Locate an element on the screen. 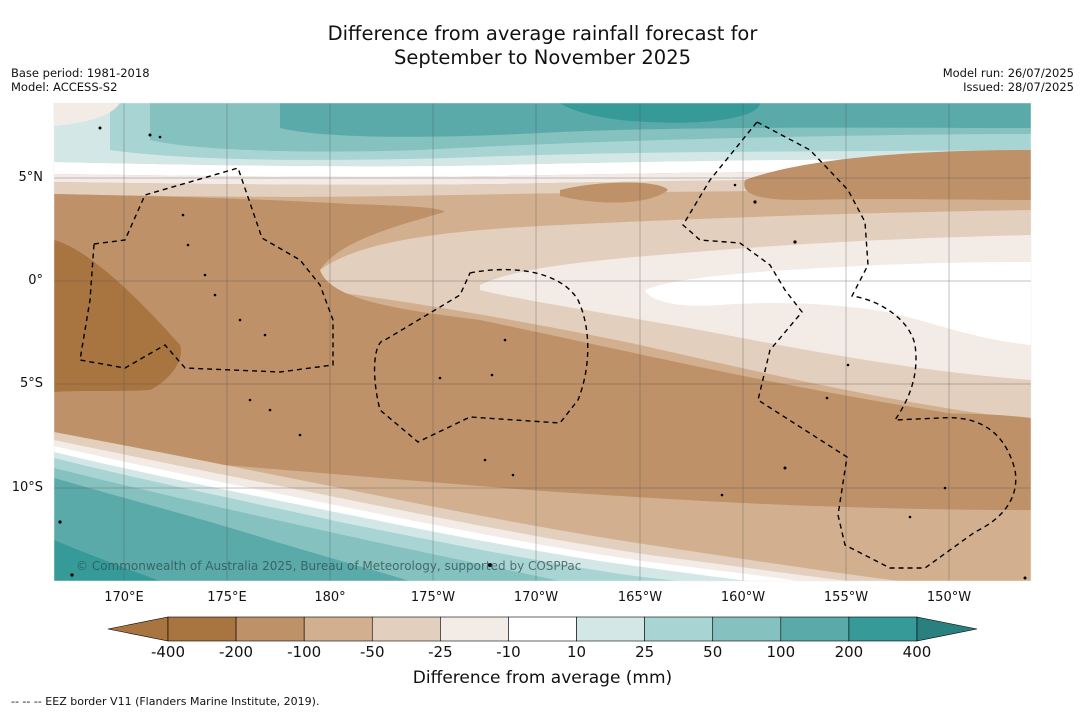  lat-label-5s: 5°S is located at coordinates (31, 383).